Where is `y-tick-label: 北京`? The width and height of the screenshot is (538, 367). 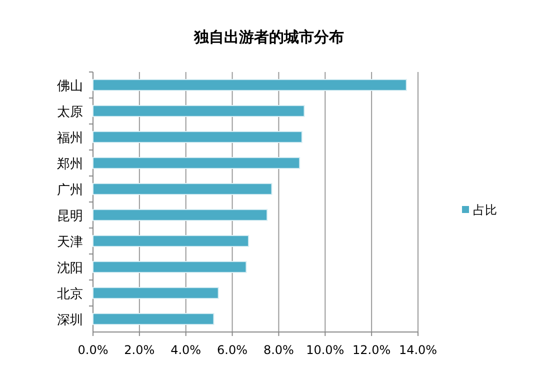 y-tick-label: 北京 is located at coordinates (70, 294).